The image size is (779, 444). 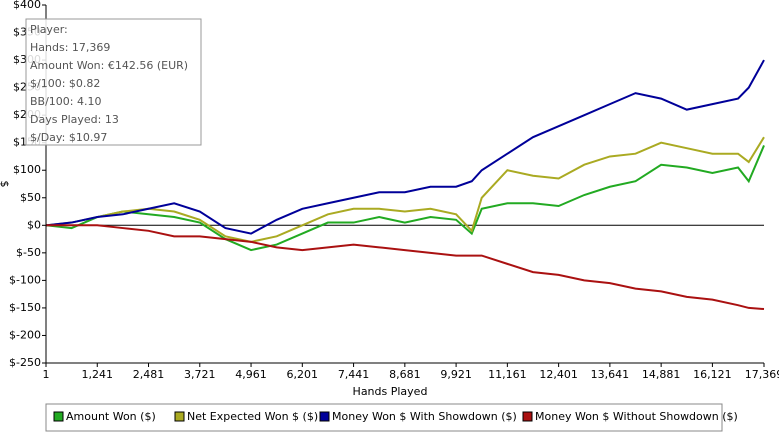 What do you see at coordinates (74, 119) in the screenshot?
I see `info-line: Days Played: 13` at bounding box center [74, 119].